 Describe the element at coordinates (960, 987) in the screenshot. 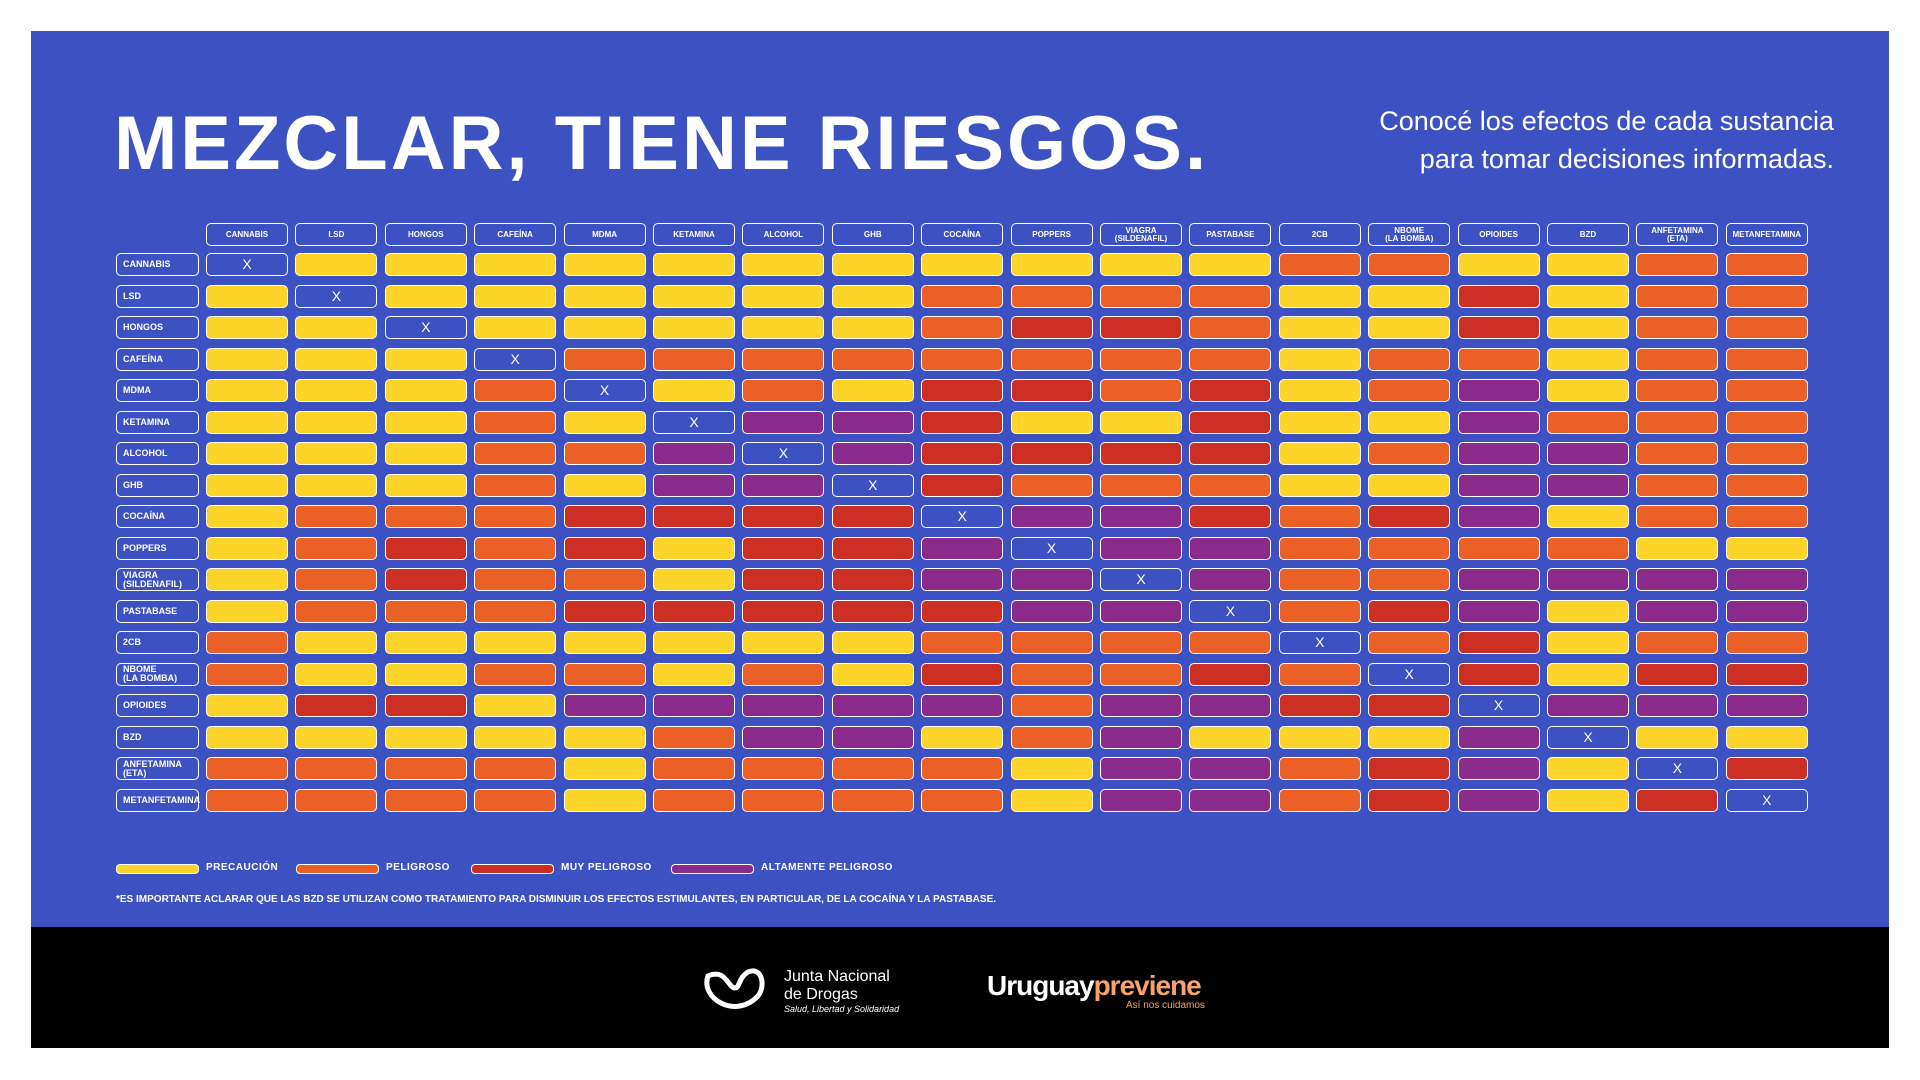

I see `footer` at that location.